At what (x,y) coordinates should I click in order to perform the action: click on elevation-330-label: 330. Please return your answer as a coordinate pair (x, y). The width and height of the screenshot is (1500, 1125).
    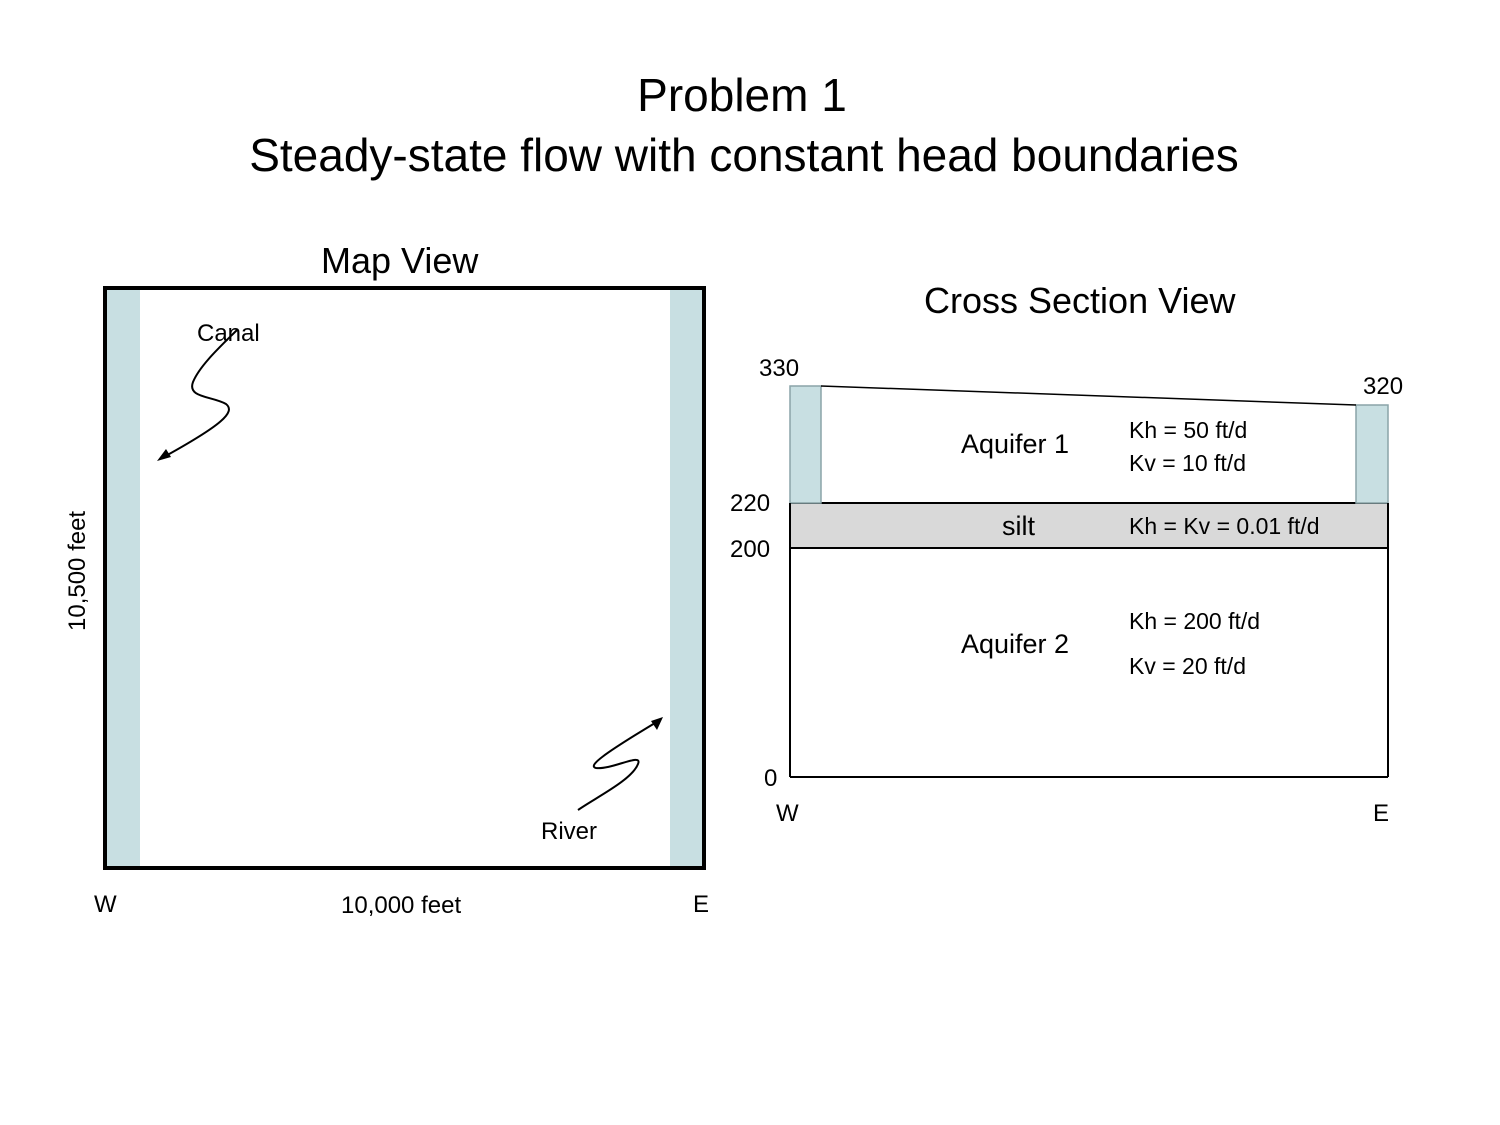
    Looking at the image, I should click on (779, 368).